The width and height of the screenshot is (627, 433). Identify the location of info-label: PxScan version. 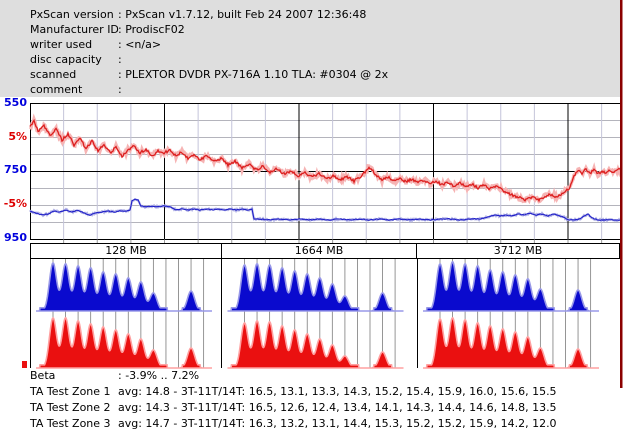
(72, 14).